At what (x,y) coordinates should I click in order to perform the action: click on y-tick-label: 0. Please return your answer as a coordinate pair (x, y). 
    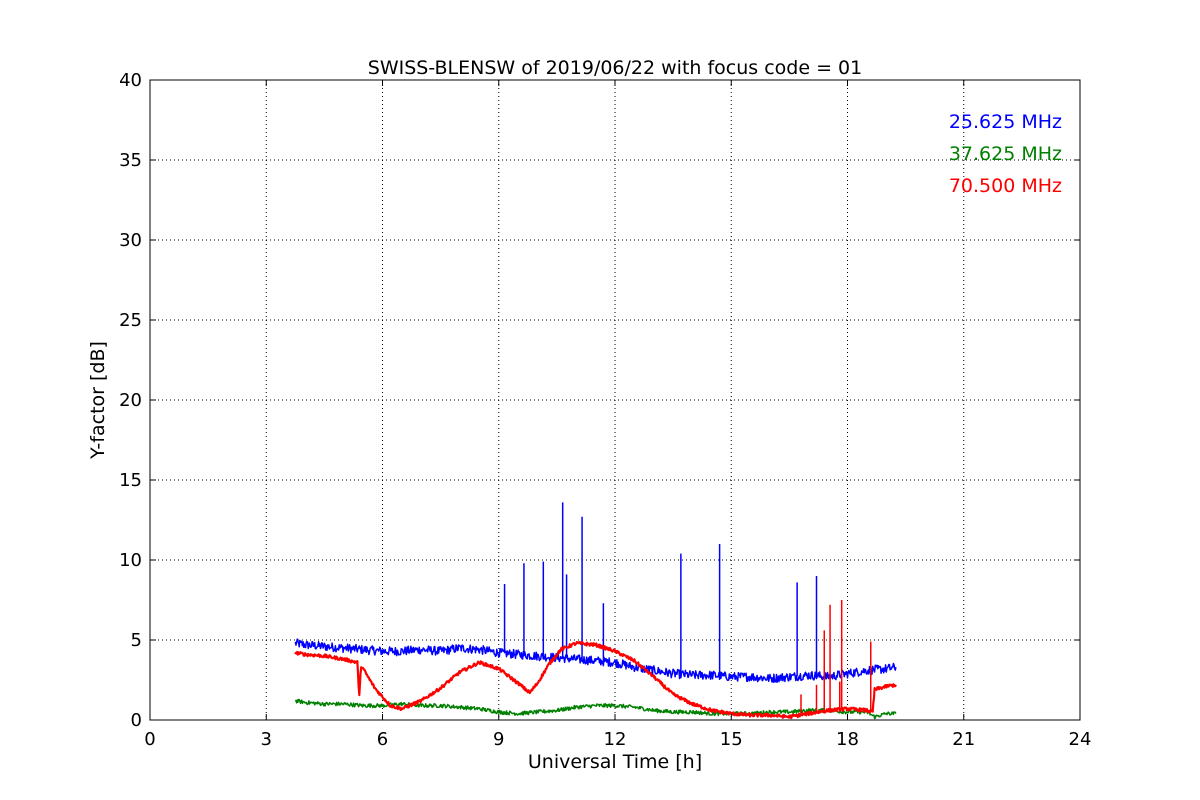
    Looking at the image, I should click on (136, 720).